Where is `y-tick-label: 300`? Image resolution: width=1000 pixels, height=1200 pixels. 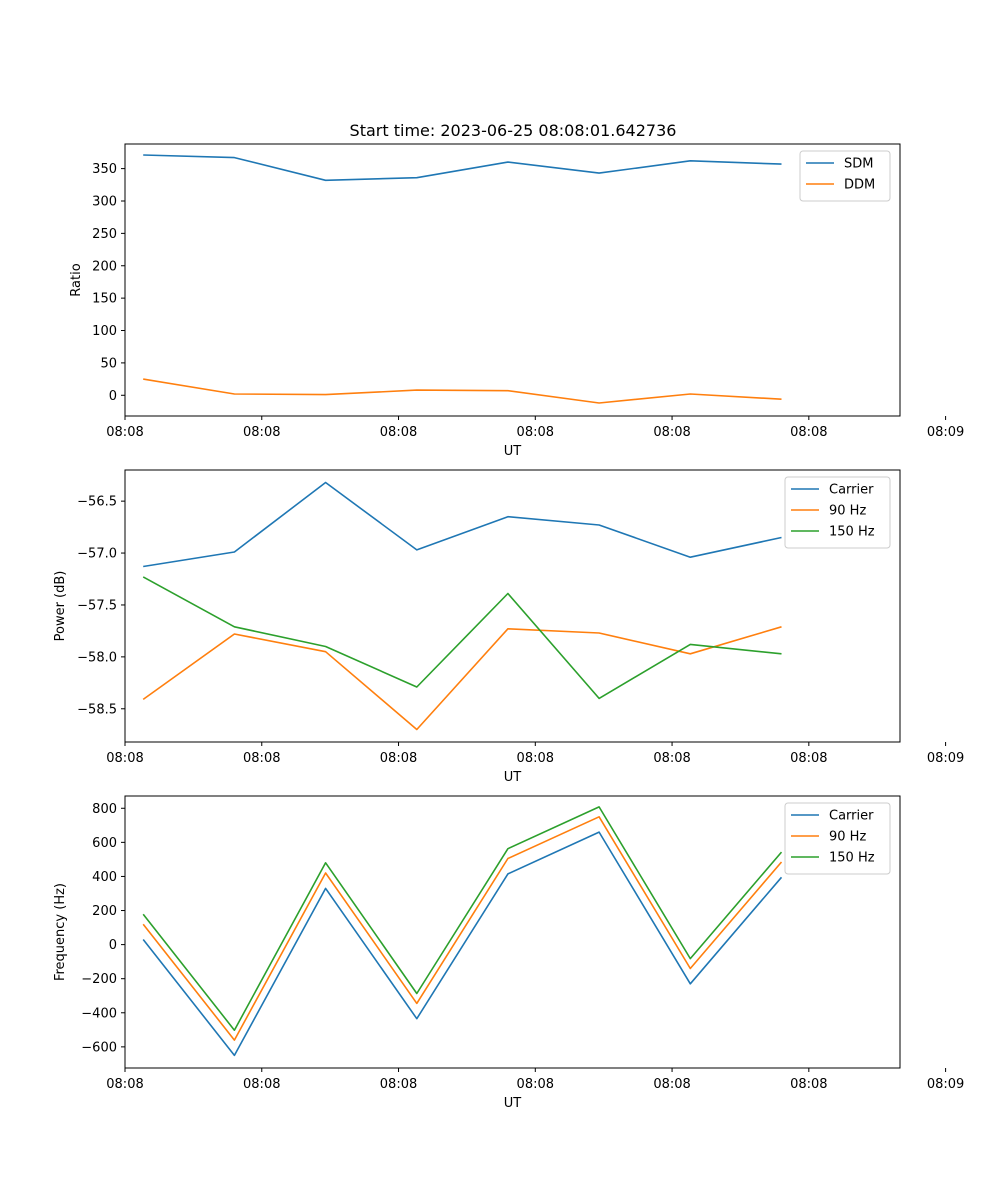 y-tick-label: 300 is located at coordinates (104, 201).